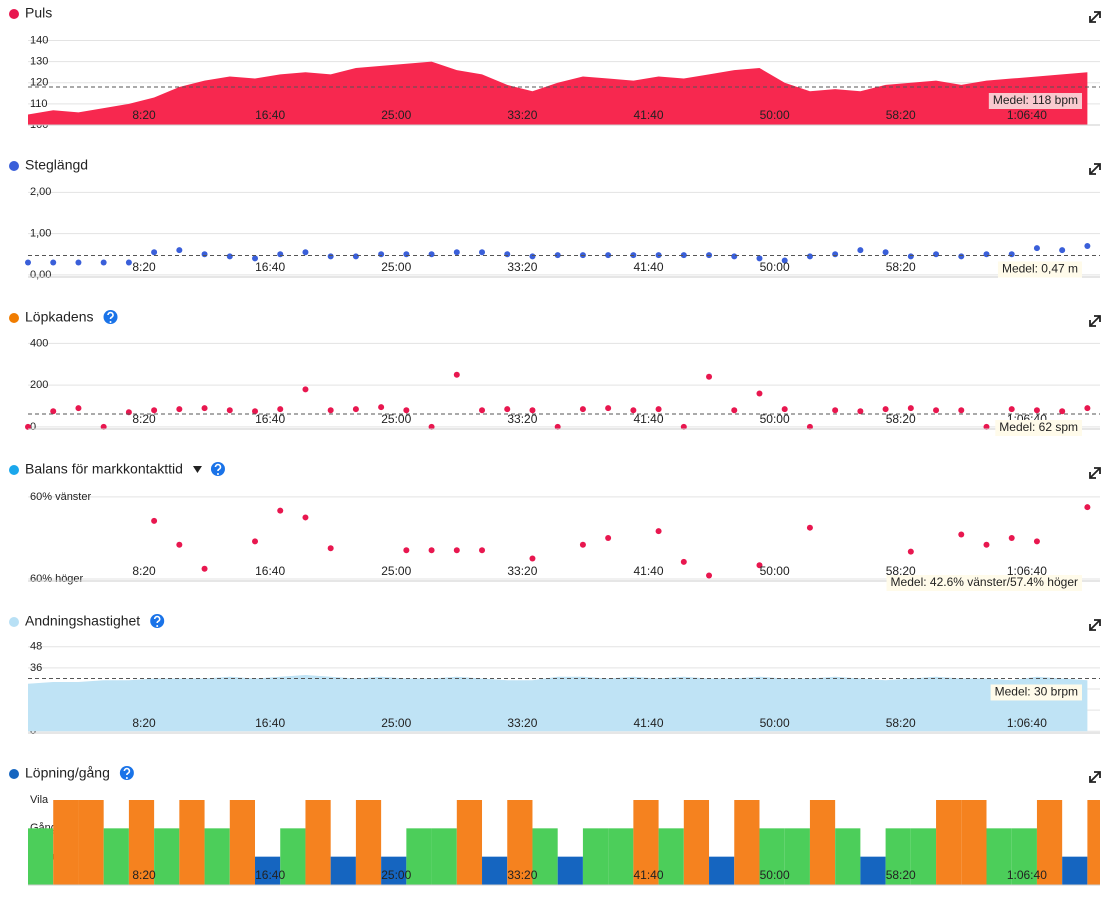 This screenshot has height=901, width=1112. What do you see at coordinates (36, 668) in the screenshot?
I see `y-tick-label: 36` at bounding box center [36, 668].